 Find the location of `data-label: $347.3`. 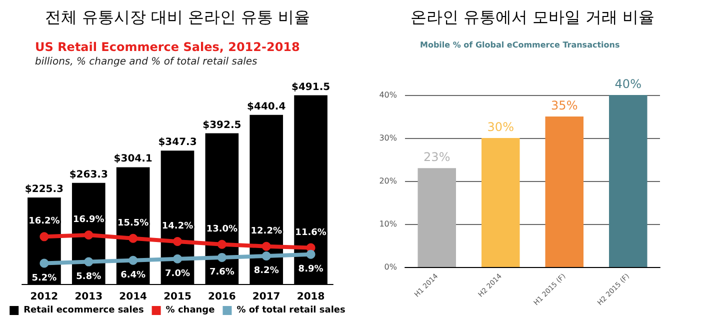

data-label: $347.3 is located at coordinates (177, 142).